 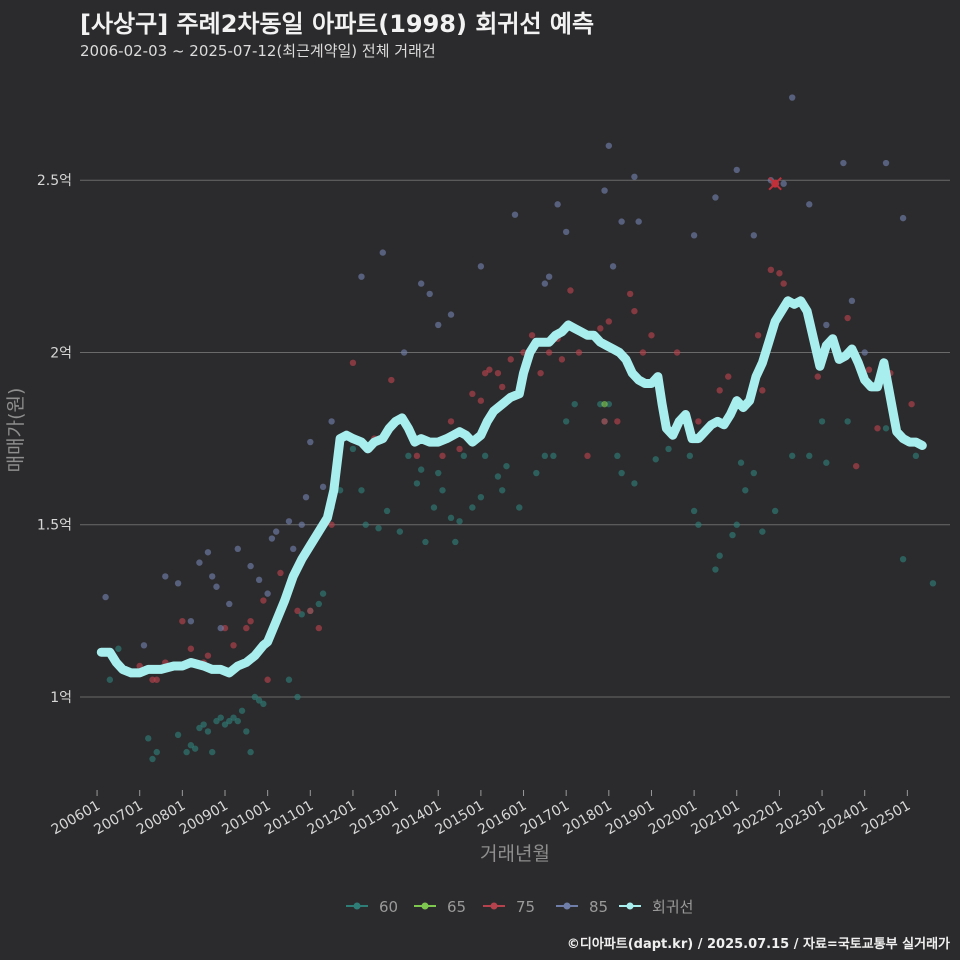 I want to click on legend-item-65: 65, so click(x=440, y=907).